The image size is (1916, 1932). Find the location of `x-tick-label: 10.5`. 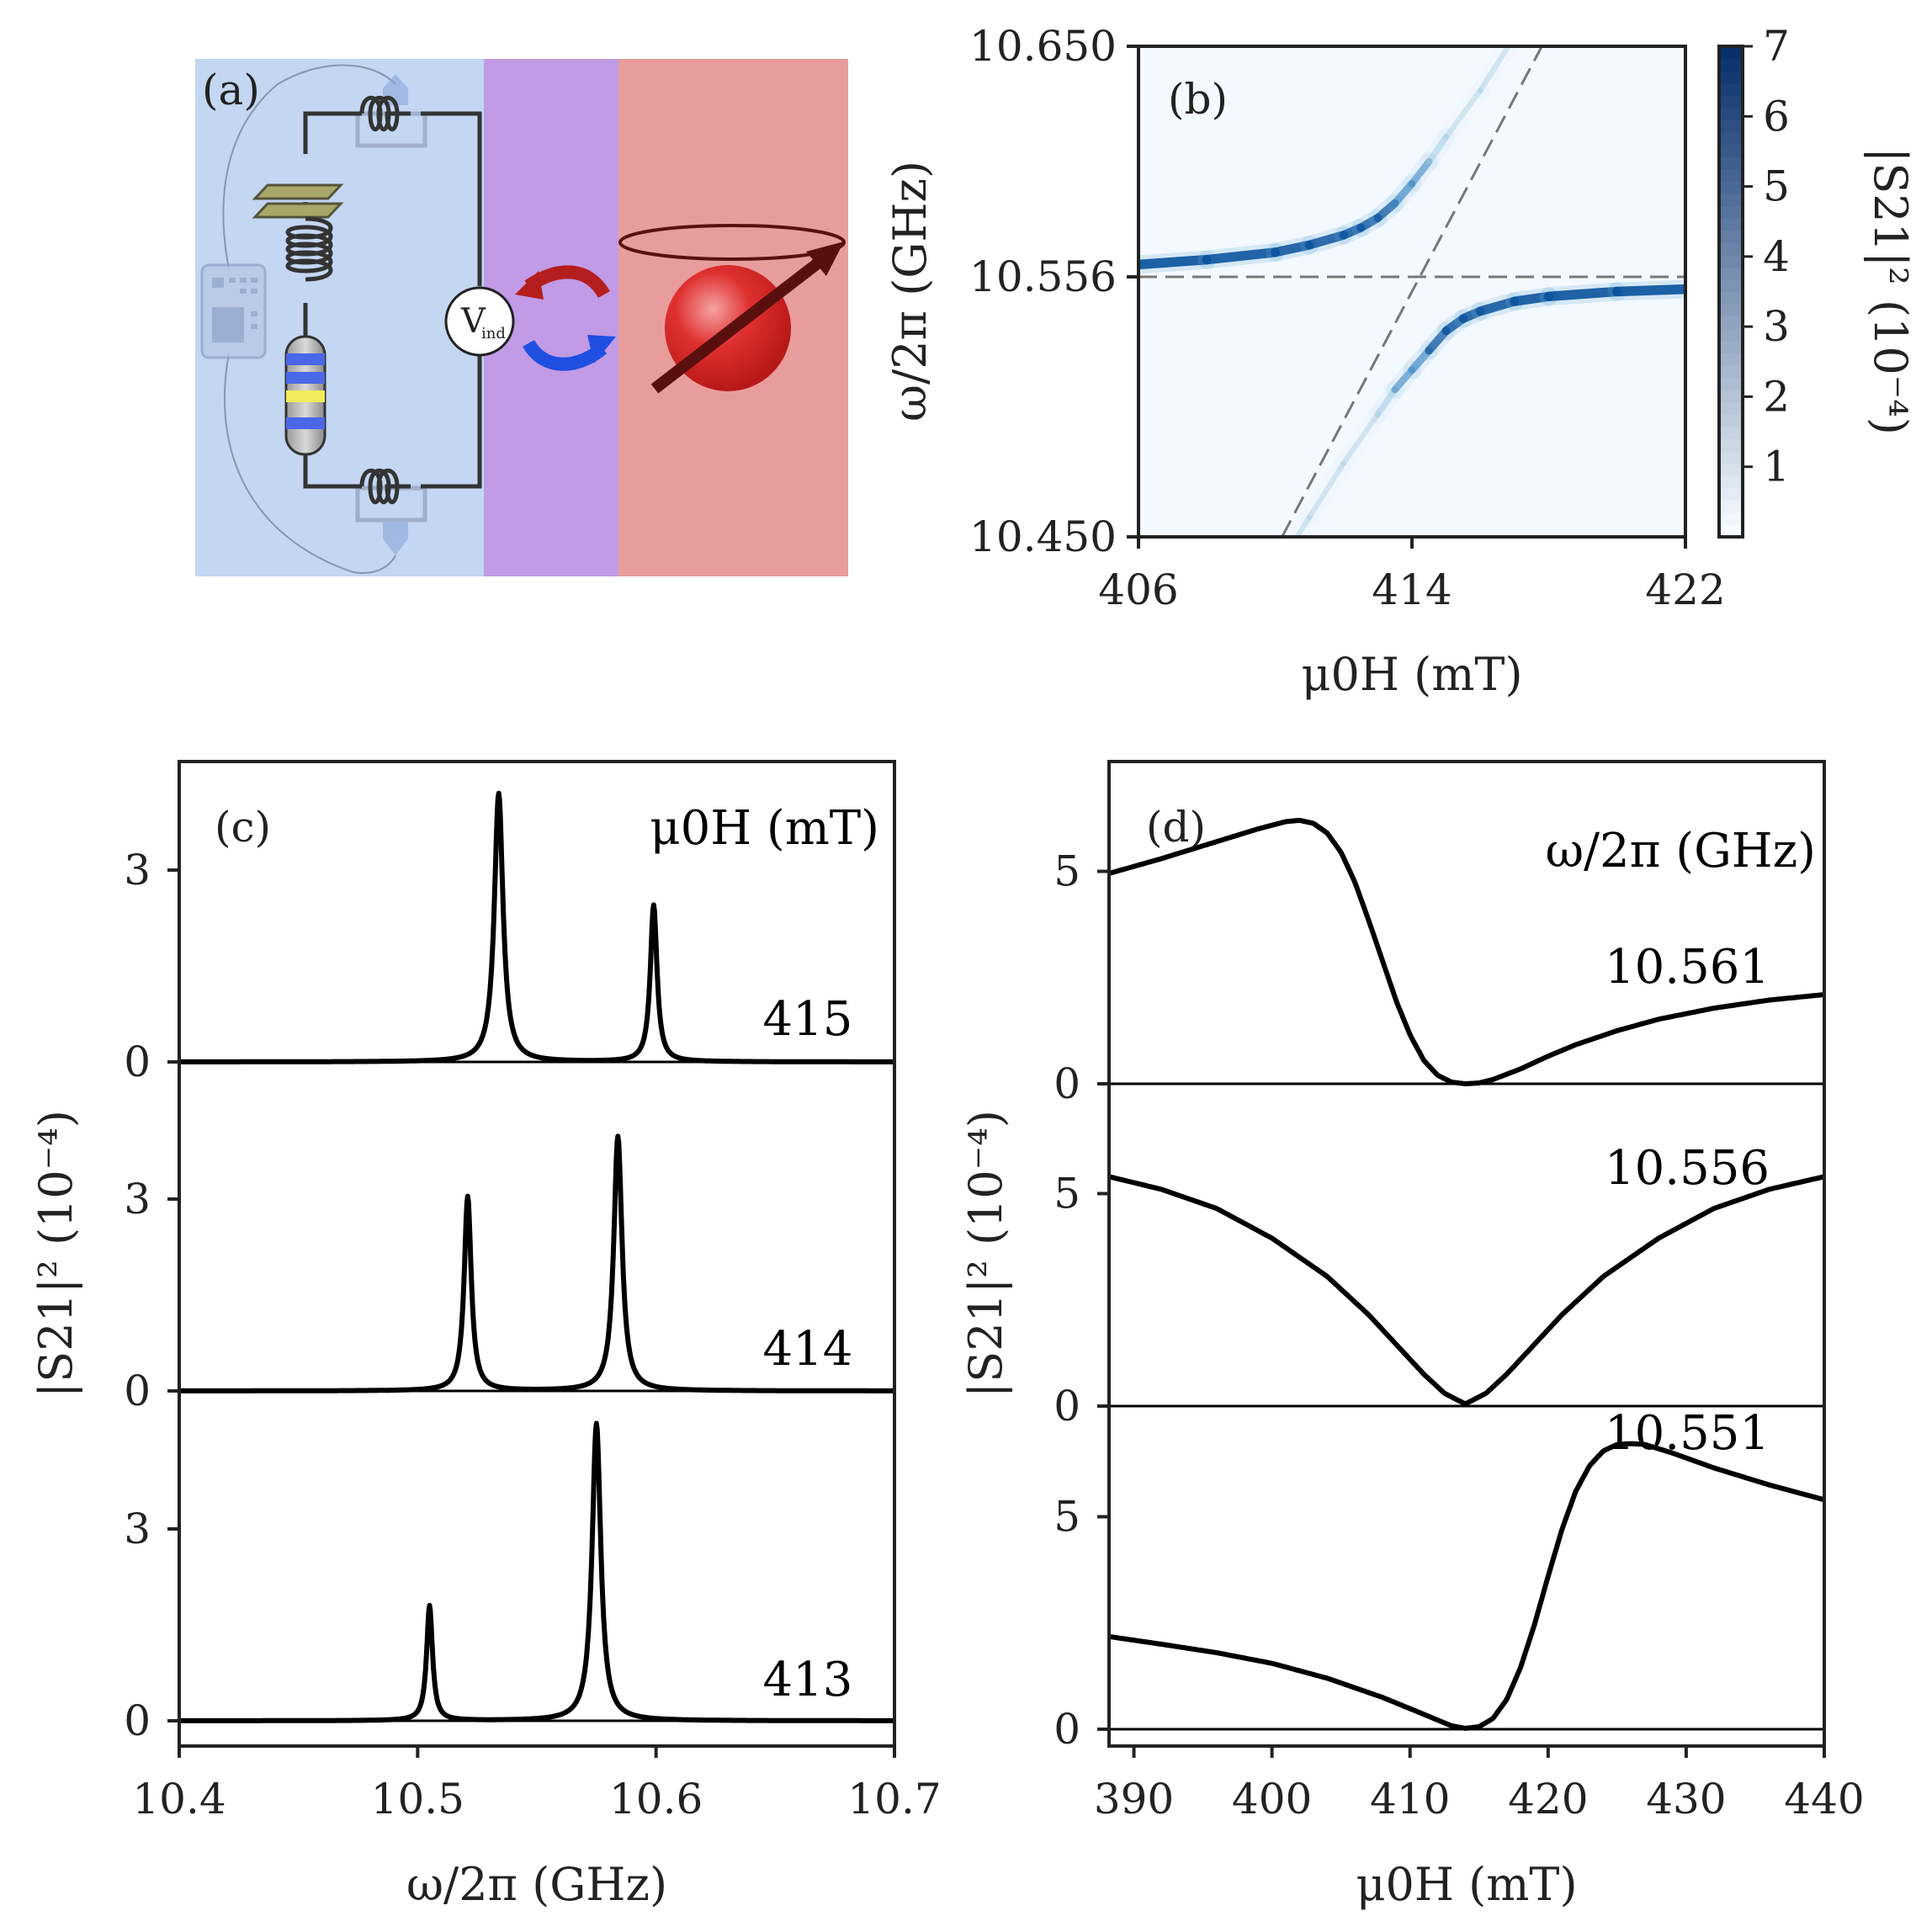

x-tick-label: 10.5 is located at coordinates (417, 1799).